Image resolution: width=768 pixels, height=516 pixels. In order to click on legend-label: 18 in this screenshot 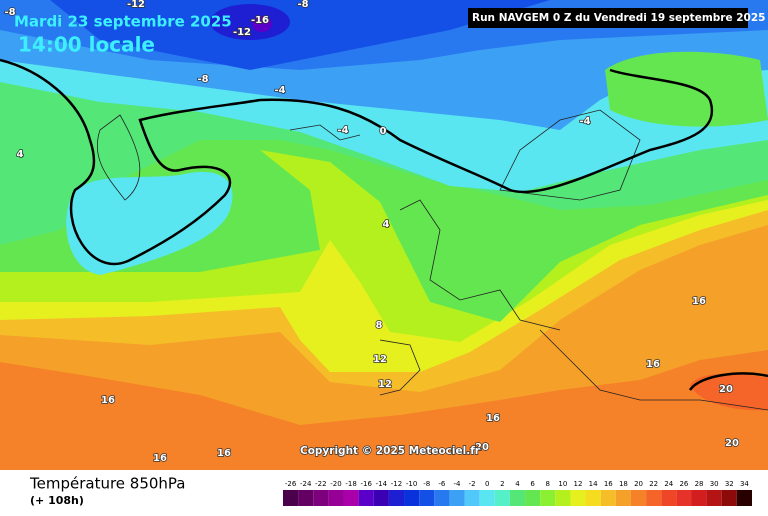, I will do `click(623, 484)`.